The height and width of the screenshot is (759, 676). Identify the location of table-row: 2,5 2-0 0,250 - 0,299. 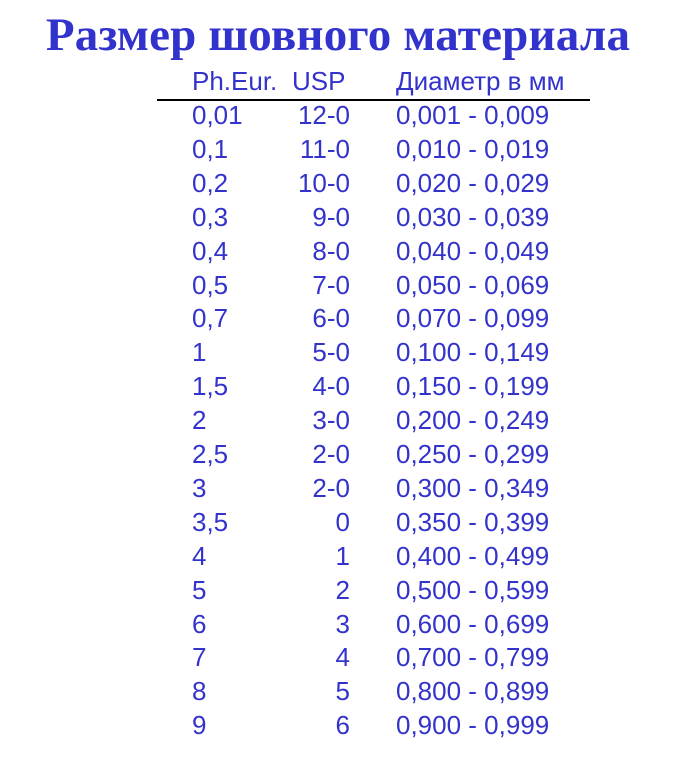
(338, 454).